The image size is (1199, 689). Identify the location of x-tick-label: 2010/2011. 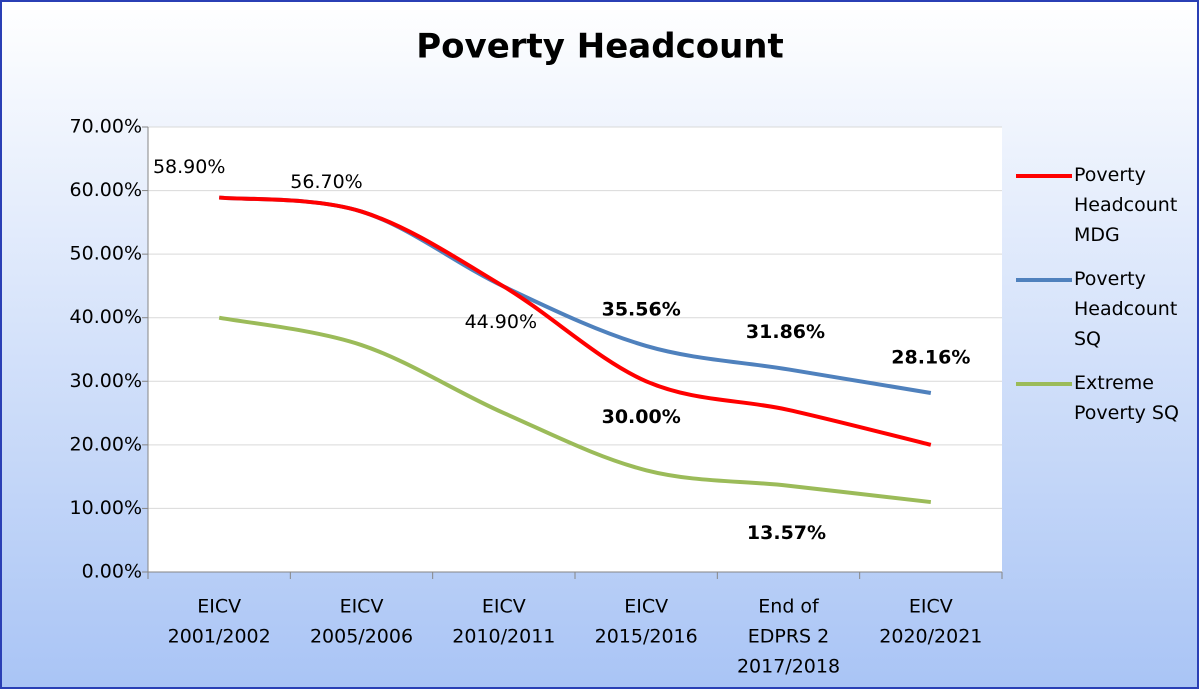
(503, 637).